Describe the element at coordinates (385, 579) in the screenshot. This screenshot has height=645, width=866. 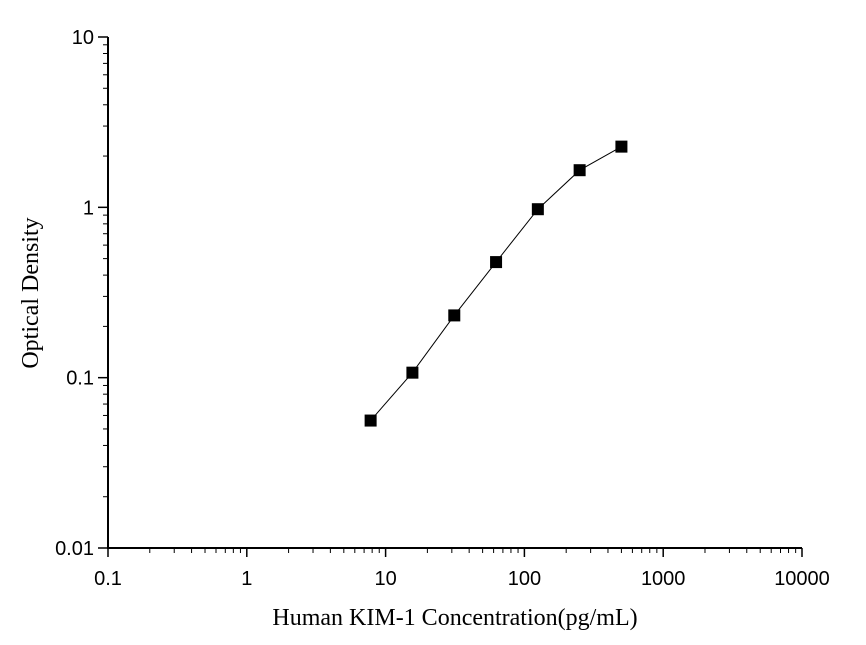
I see `x-tick-label: 10` at that location.